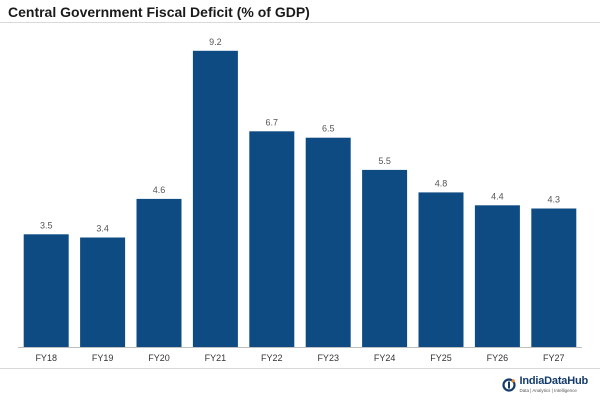 The height and width of the screenshot is (400, 600). I want to click on tick-label-fy20: FY20, so click(159, 358).